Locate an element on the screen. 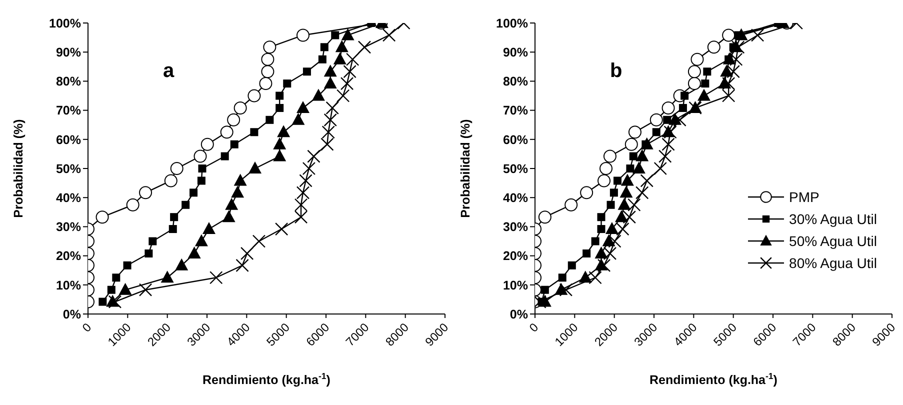  legend-label: 50% Agua Util is located at coordinates (833, 241).